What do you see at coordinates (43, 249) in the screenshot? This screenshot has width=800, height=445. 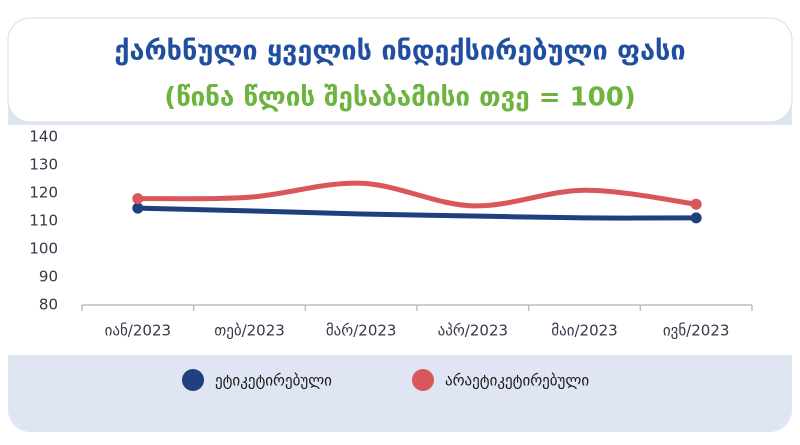 I see `y-tick-label: 100` at bounding box center [43, 249].